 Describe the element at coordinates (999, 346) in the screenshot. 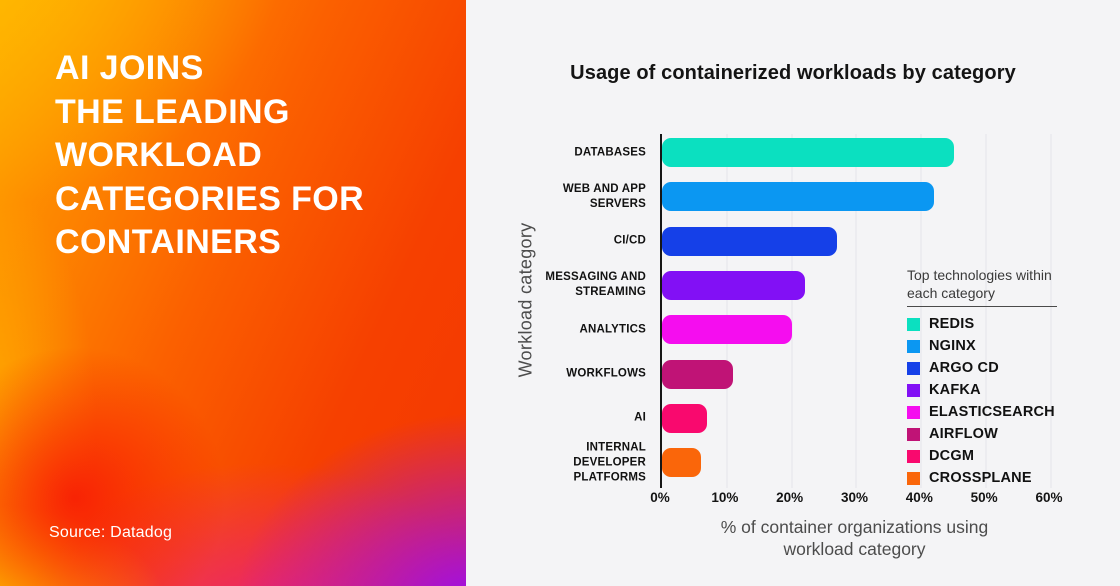

I see `legend-item-nginx: NGINX` at that location.